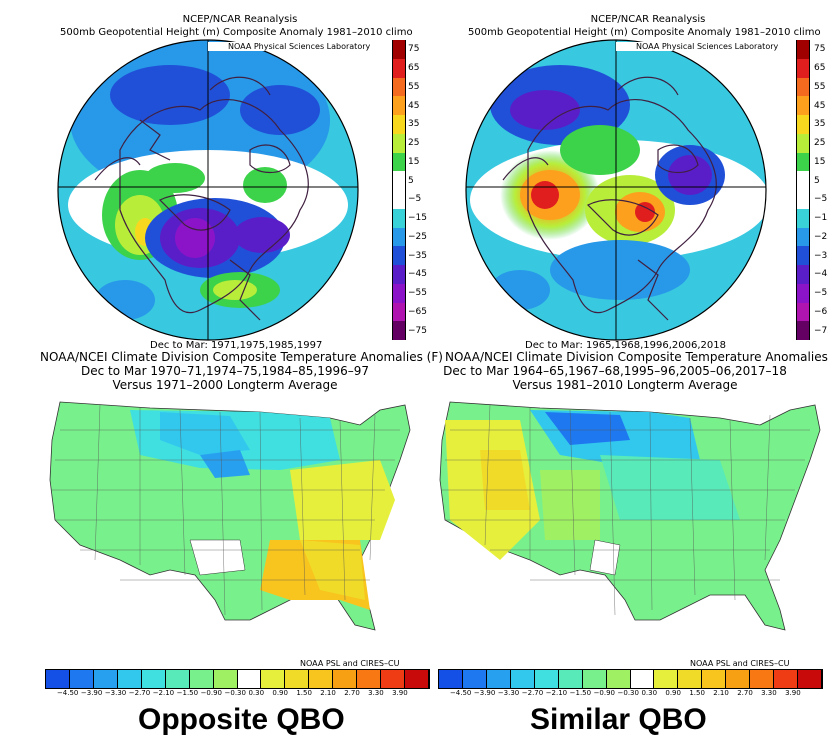 This screenshot has height=750, width=828. Describe the element at coordinates (417, 274) in the screenshot. I see `height-colorbar-tick-label: −45` at that location.